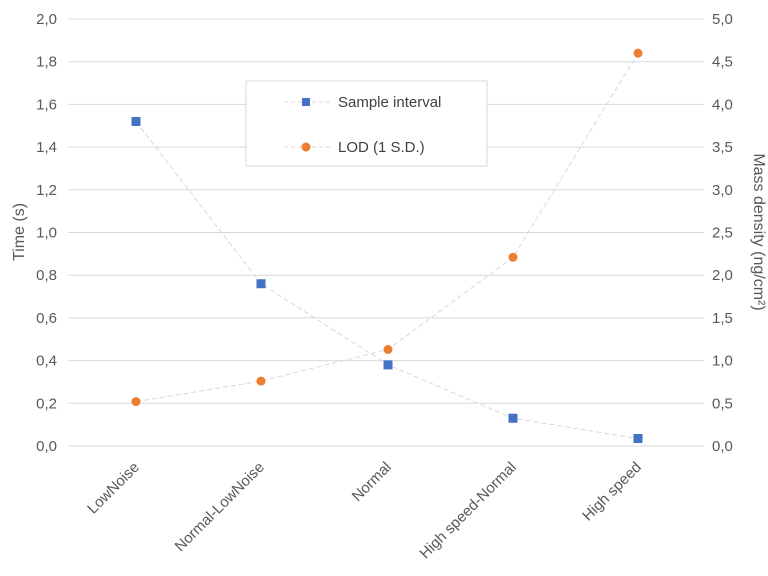 The height and width of the screenshot is (576, 768). I want to click on y-tick-label-right: 2,0, so click(722, 275).